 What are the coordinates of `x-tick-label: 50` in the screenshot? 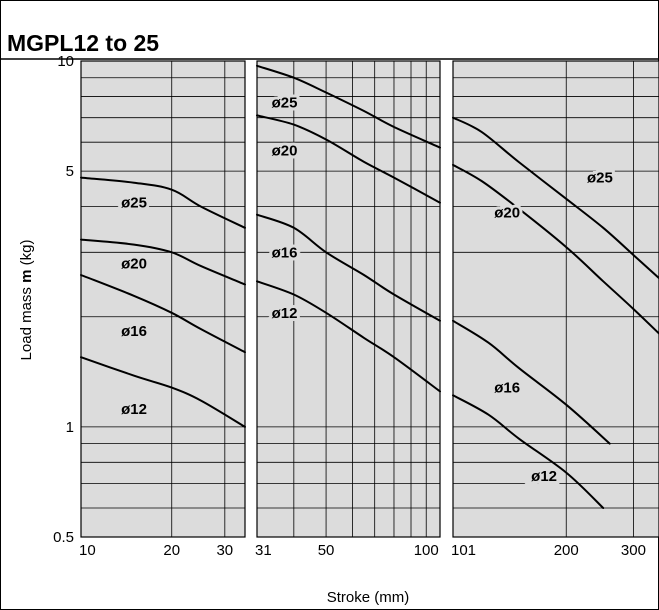 It's located at (326, 550).